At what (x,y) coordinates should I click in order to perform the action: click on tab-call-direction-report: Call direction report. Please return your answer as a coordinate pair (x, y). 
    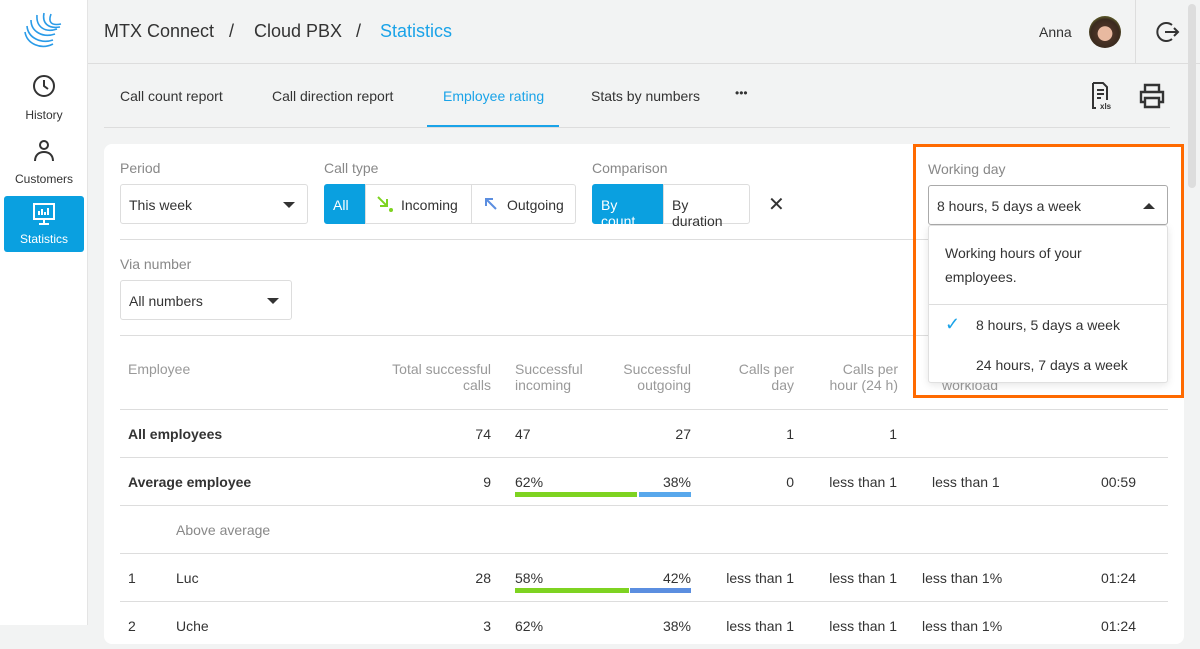
    Looking at the image, I should click on (333, 96).